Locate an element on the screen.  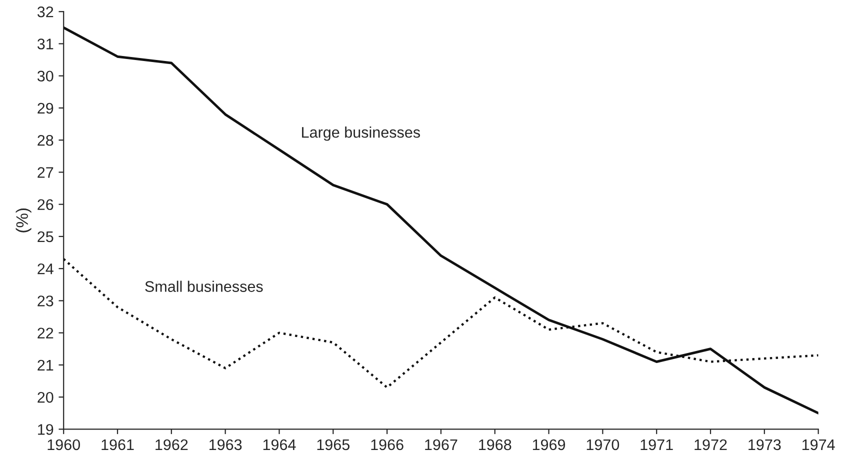
y-tick-label: 32 is located at coordinates (45, 12).